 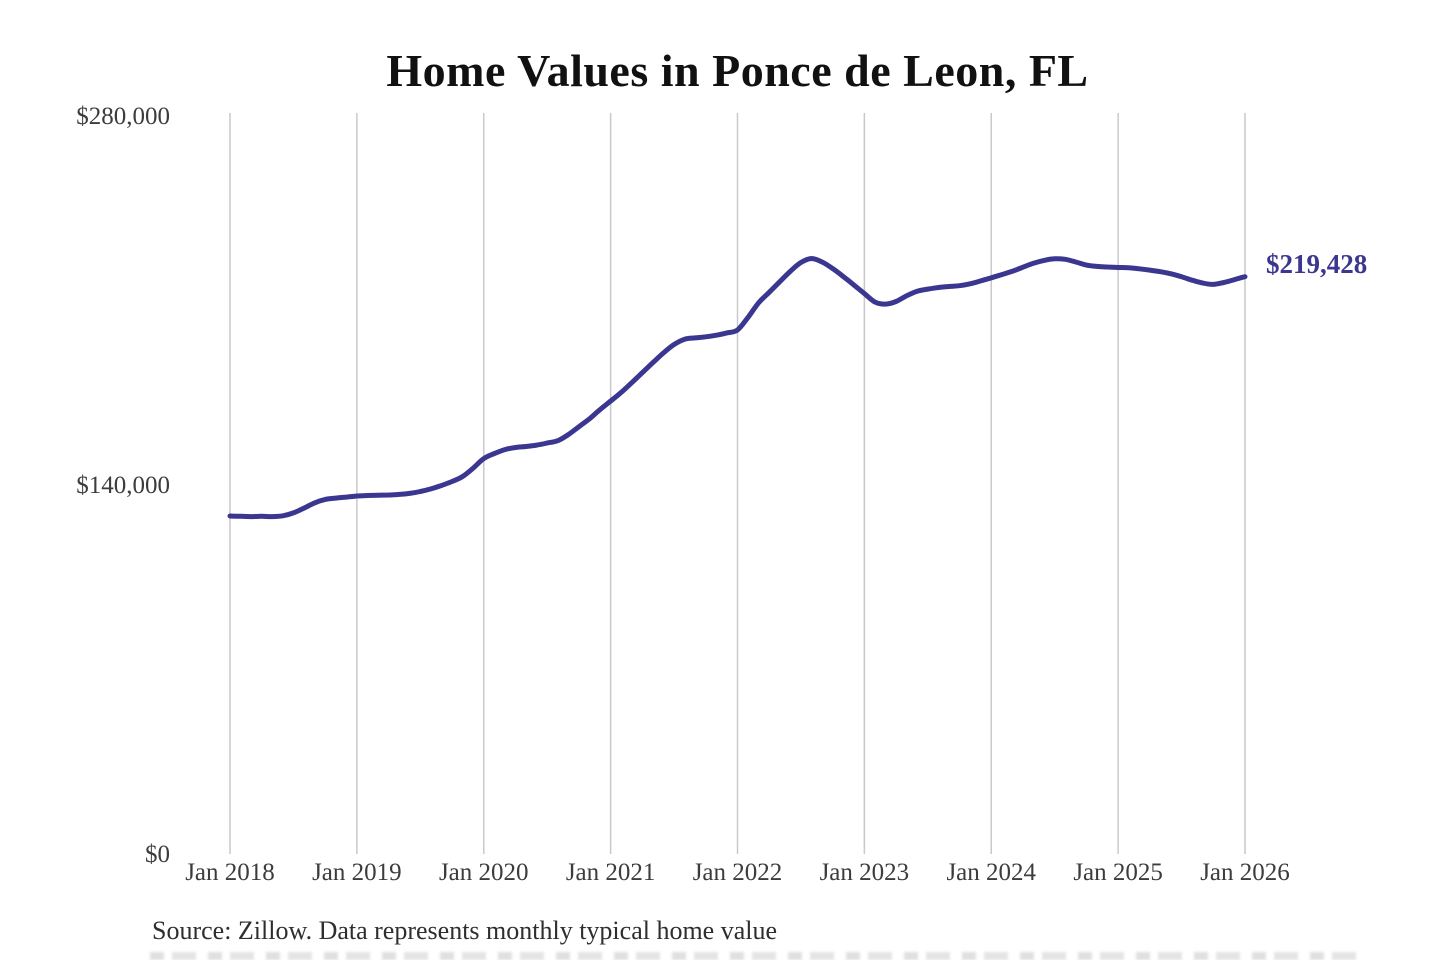 What do you see at coordinates (737, 872) in the screenshot?
I see `x-tick-label: Jan 2022` at bounding box center [737, 872].